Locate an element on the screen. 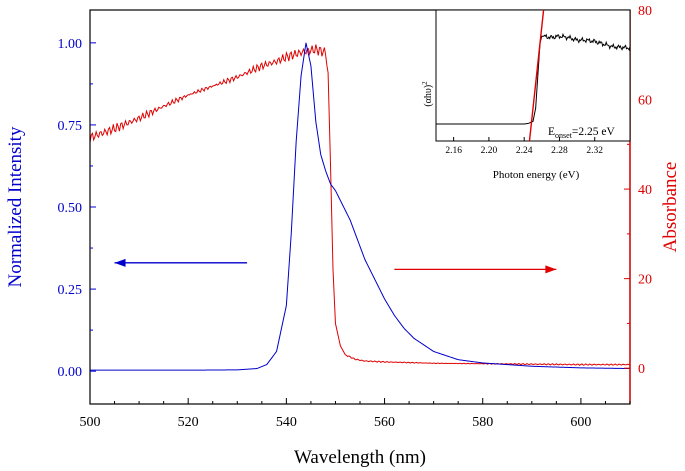  left-axis-label: Normalized Intensity is located at coordinates (15, 206).